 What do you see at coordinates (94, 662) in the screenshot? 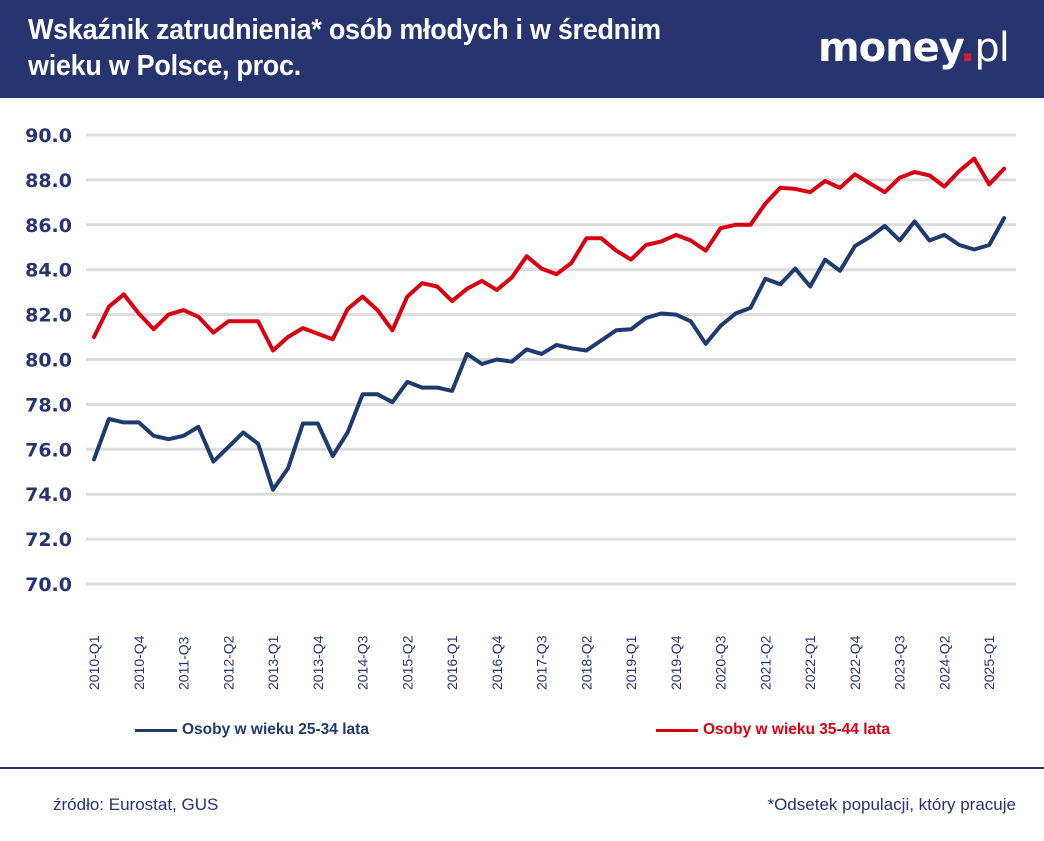
I see `x-tick-label: 2010-Q1` at bounding box center [94, 662].